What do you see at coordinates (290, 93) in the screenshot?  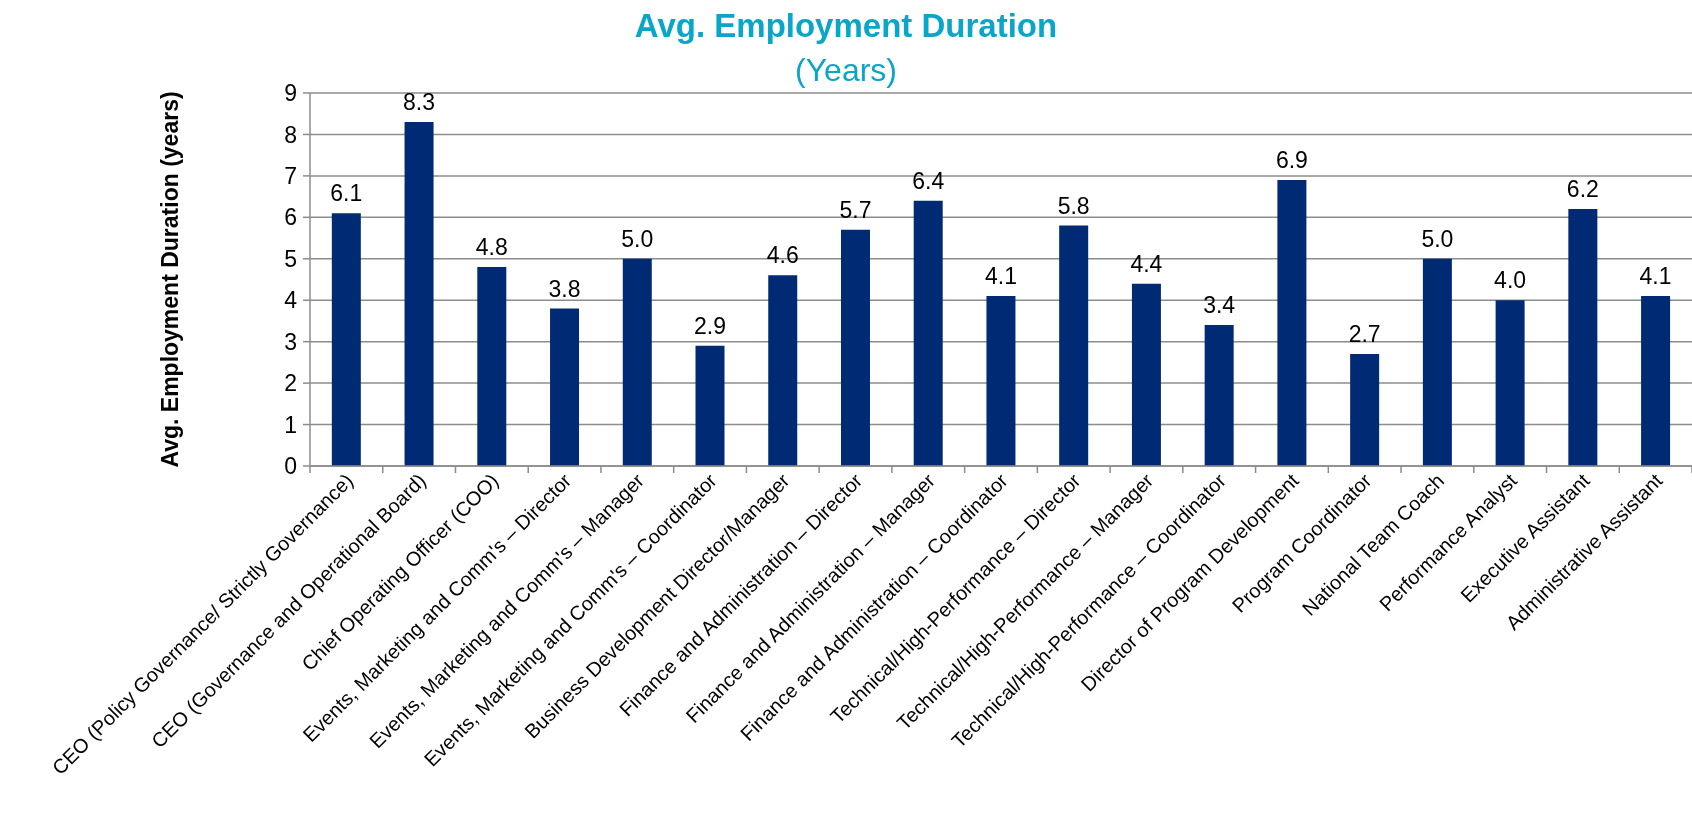 I see `y-tick-label: 9` at bounding box center [290, 93].